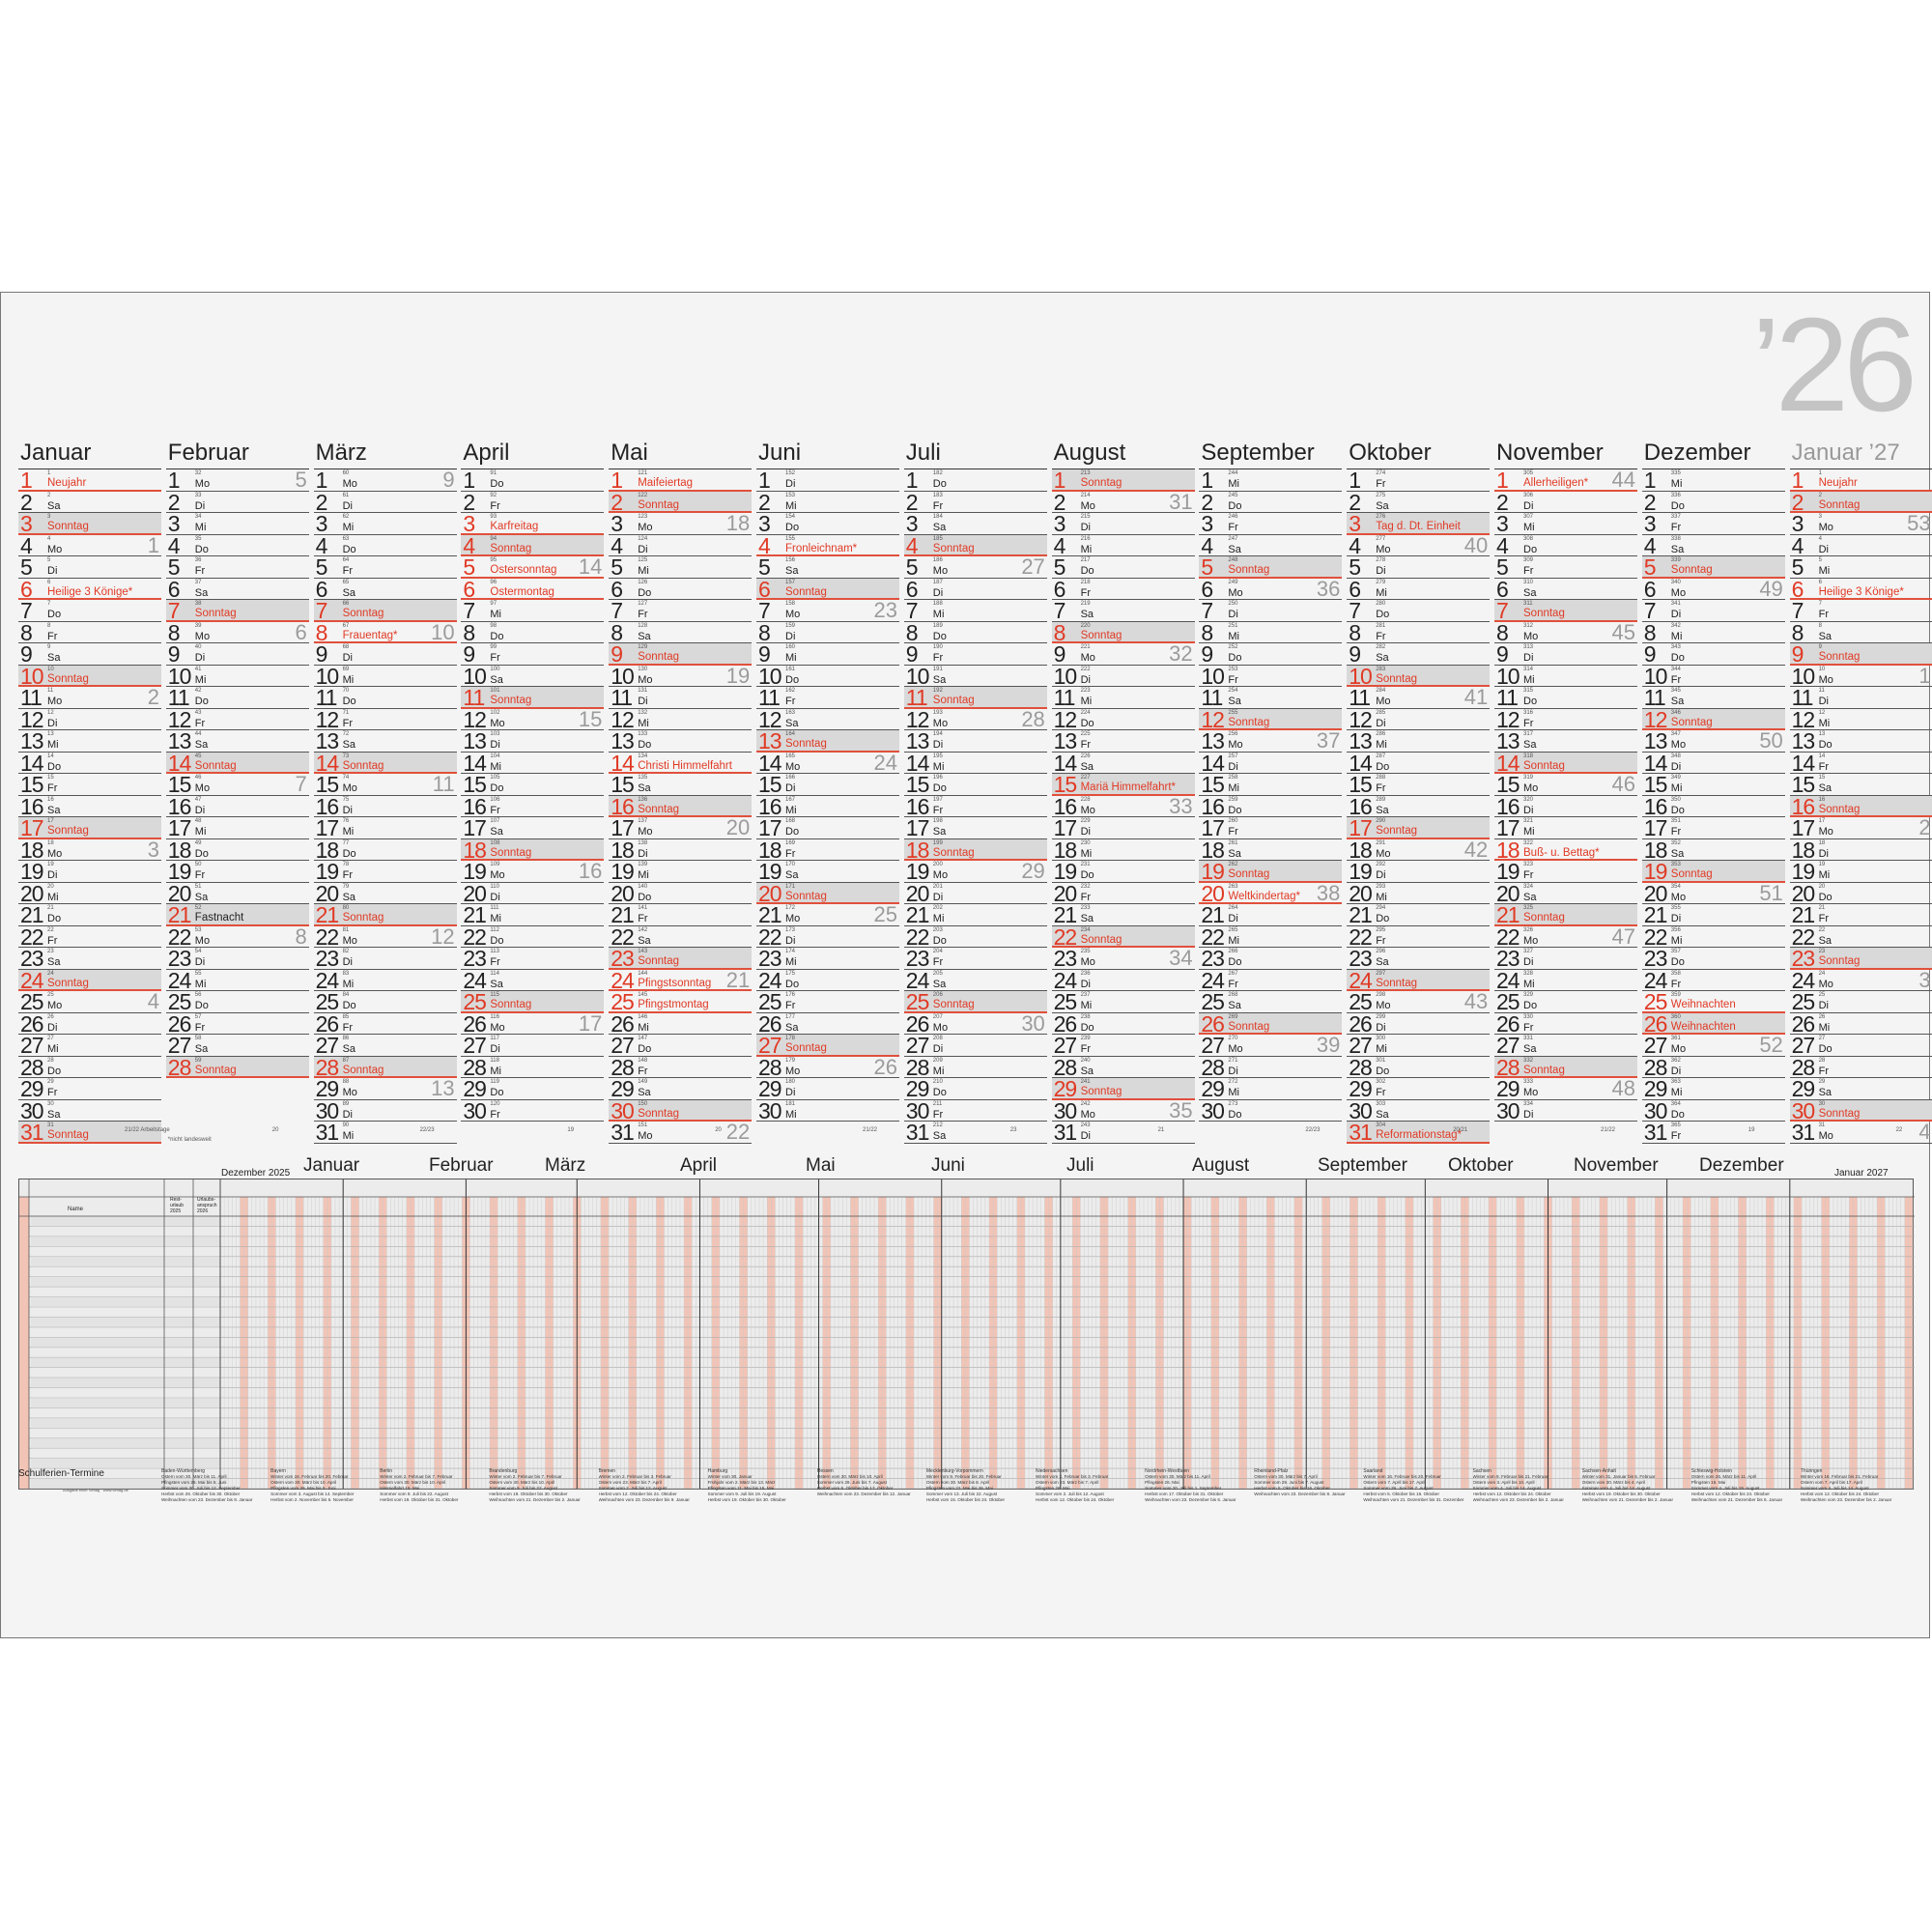  Describe the element at coordinates (1361, 1002) in the screenshot. I see `day-number: 25` at that location.